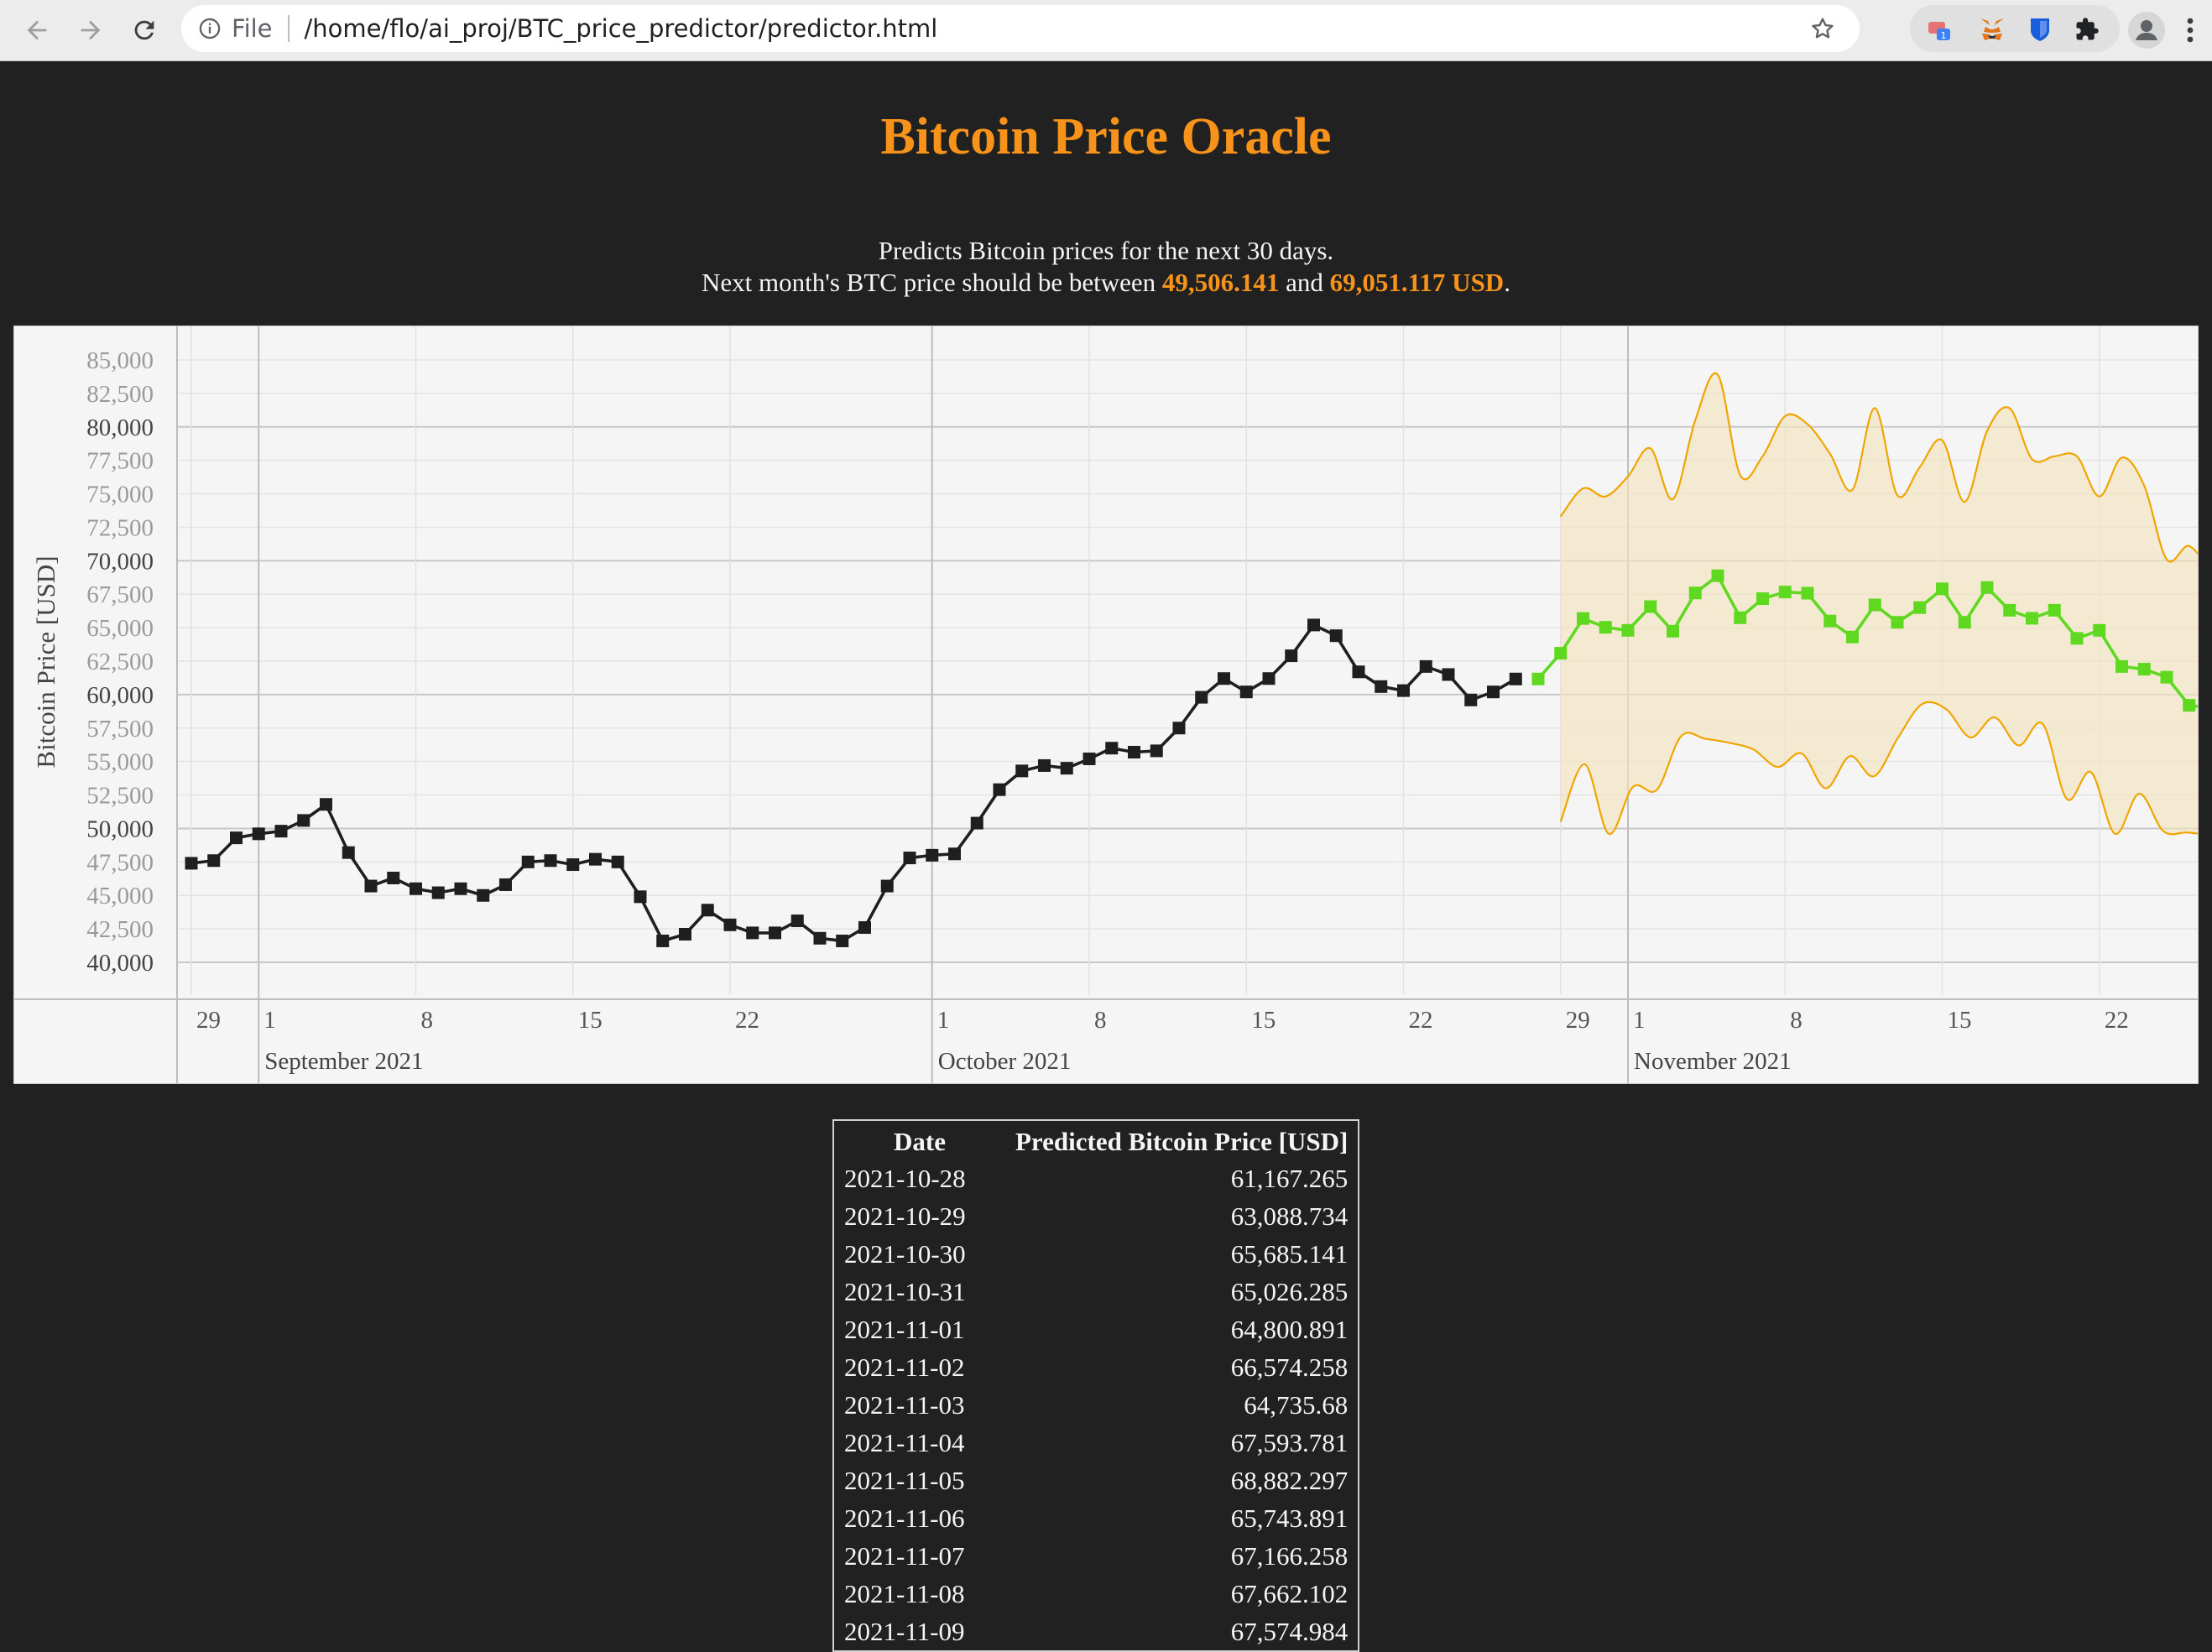  I want to click on forward-button, so click(90, 30).